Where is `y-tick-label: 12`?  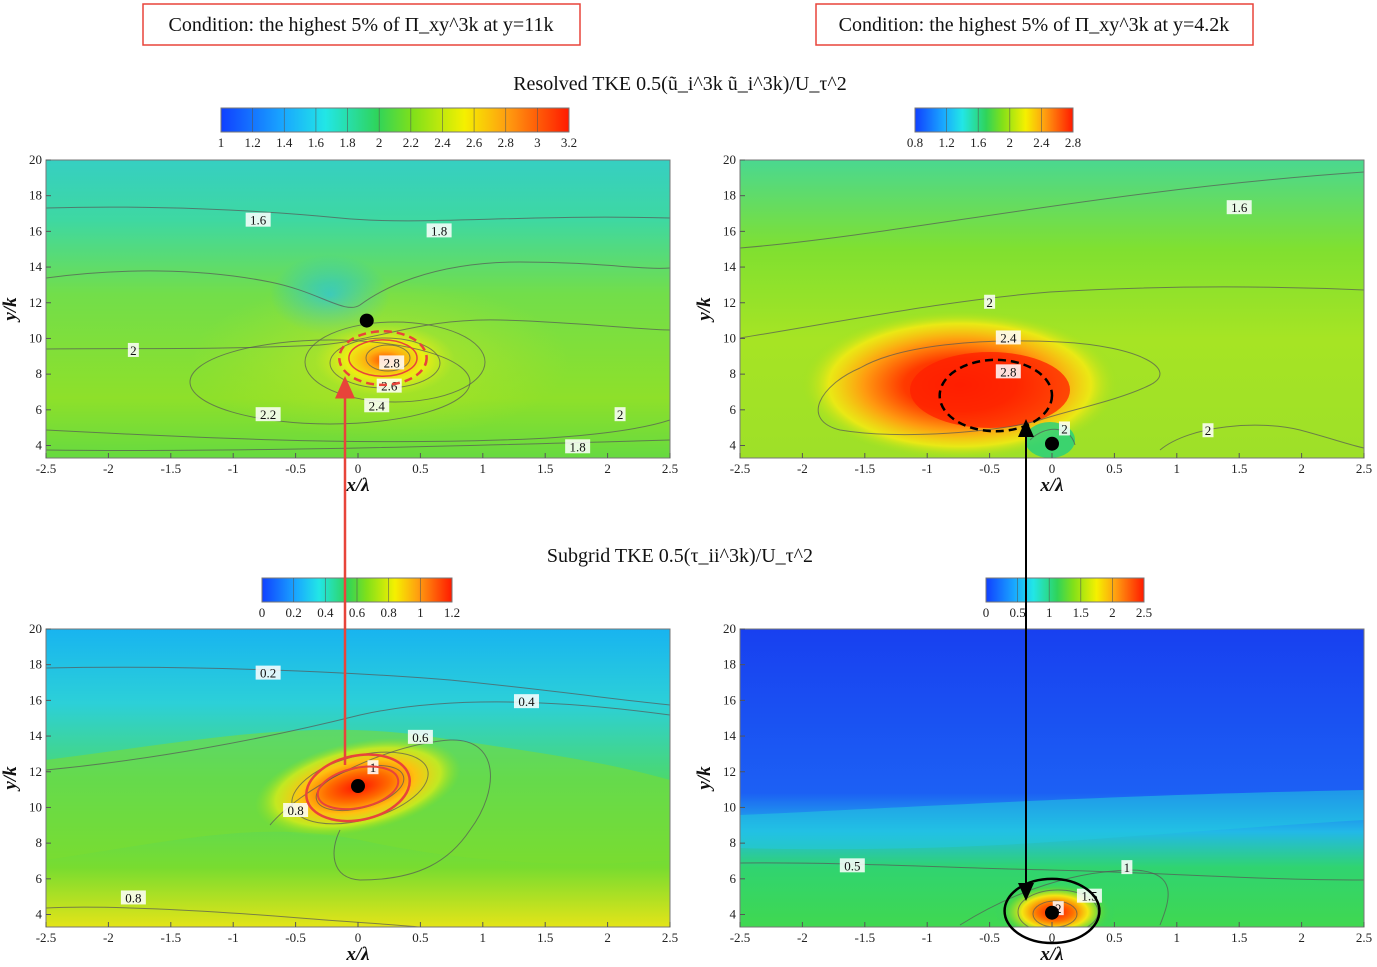 y-tick-label: 12 is located at coordinates (35, 771).